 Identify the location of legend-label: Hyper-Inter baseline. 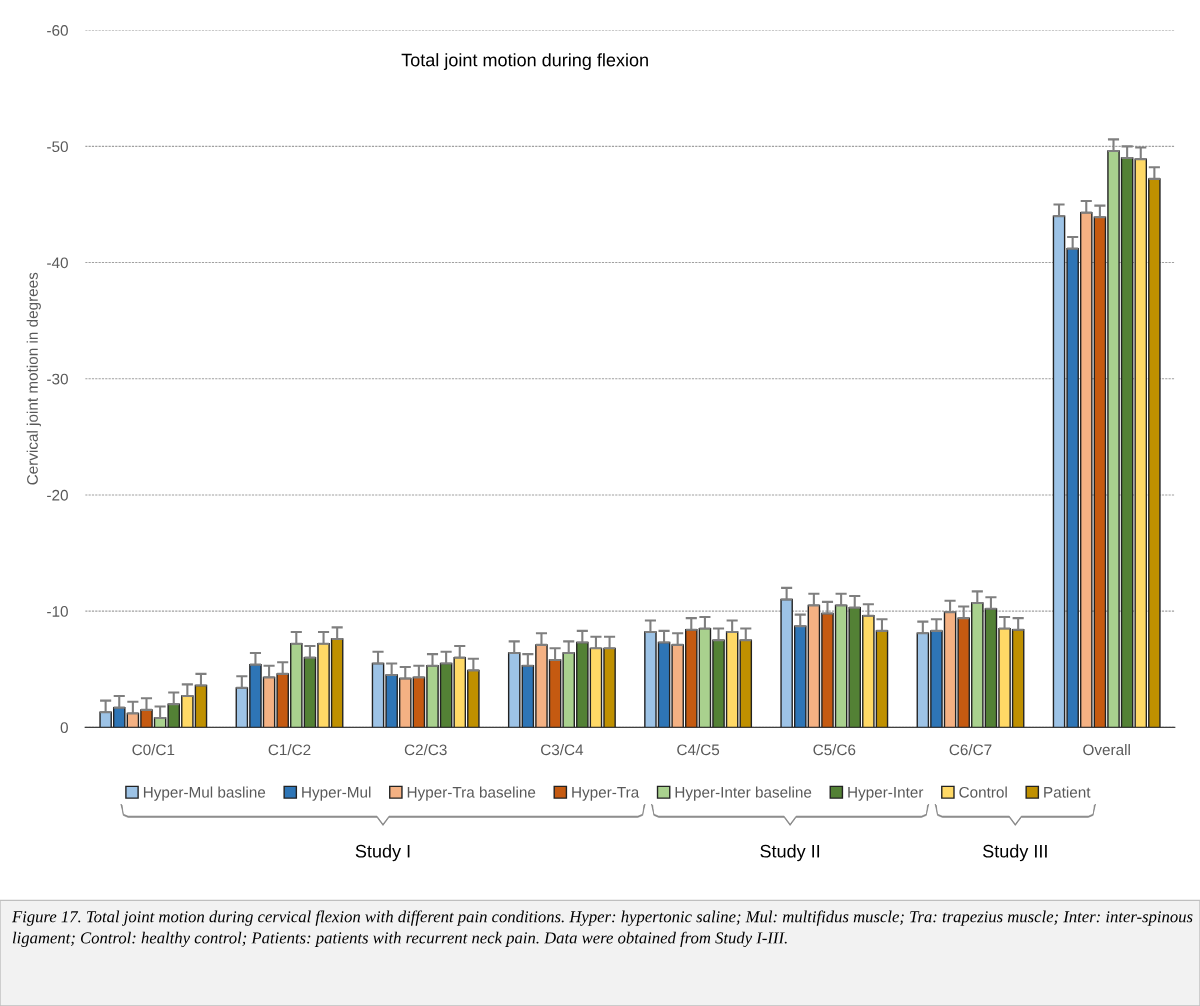
(743, 793).